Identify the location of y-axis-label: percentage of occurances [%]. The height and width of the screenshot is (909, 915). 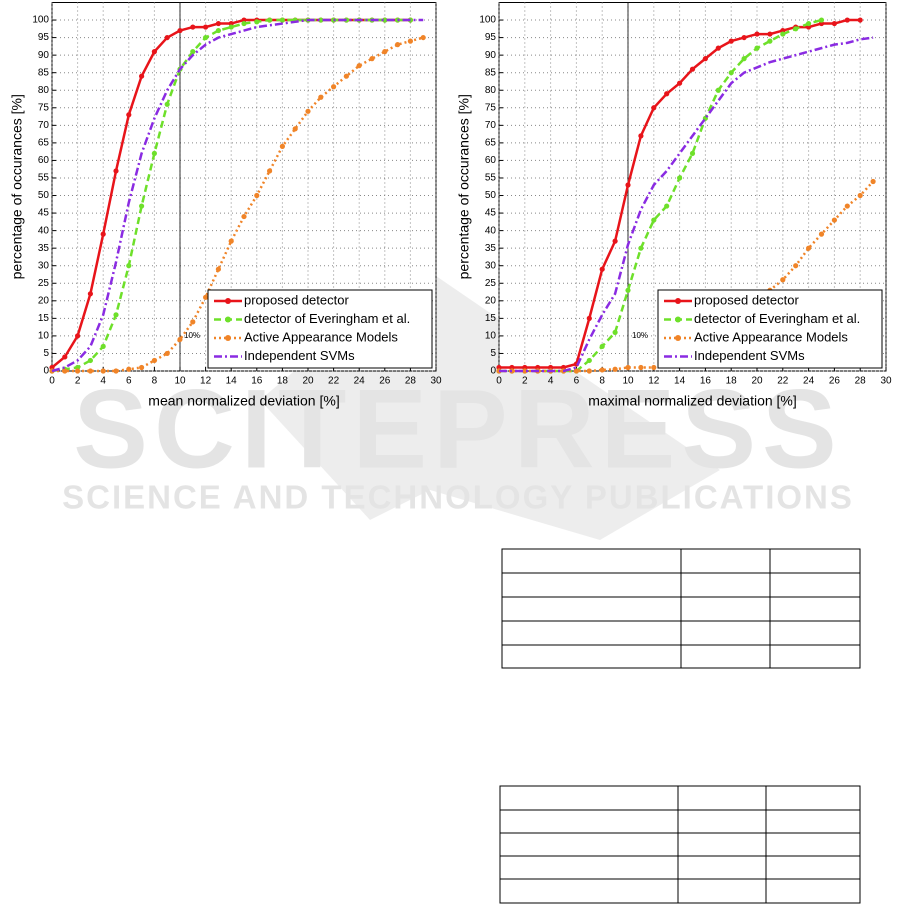
(17, 186).